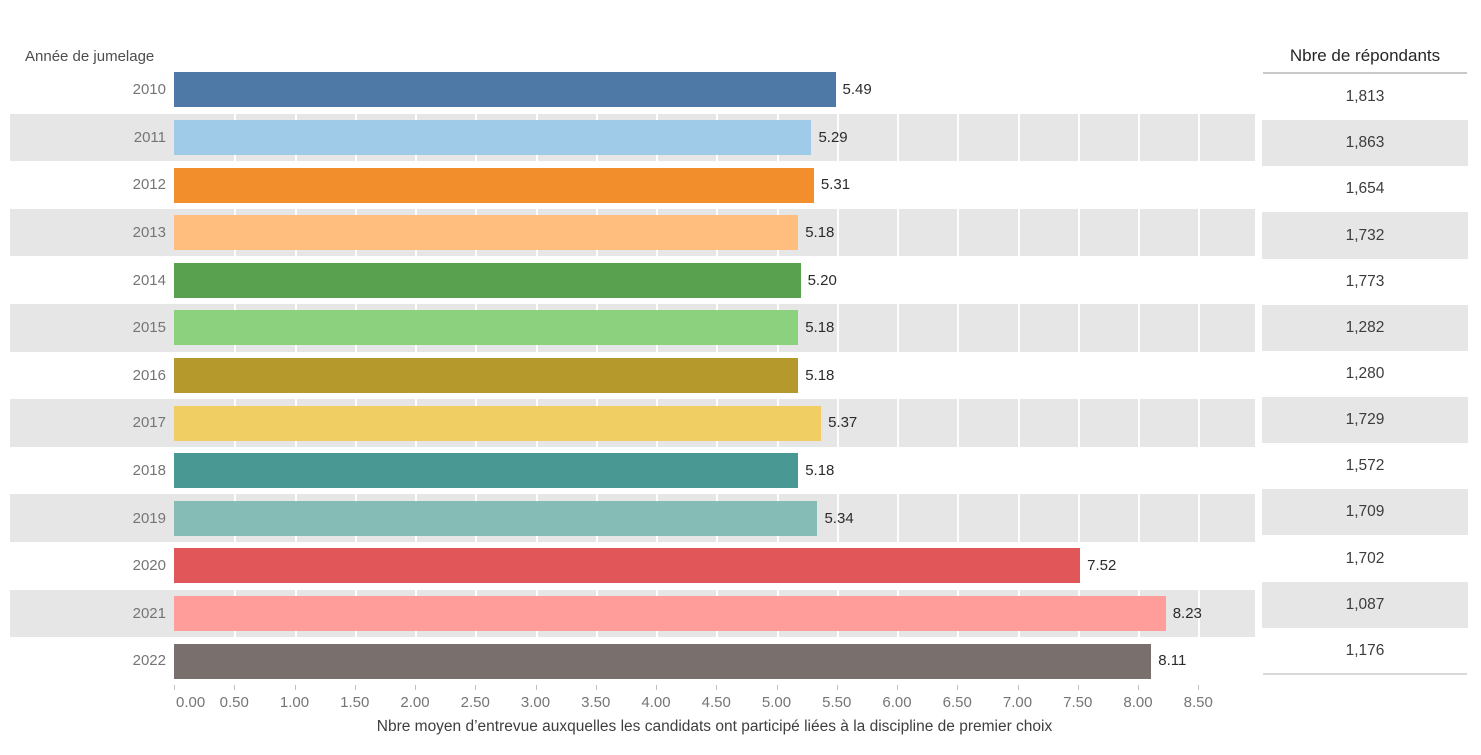  Describe the element at coordinates (149, 613) in the screenshot. I see `year-label: 2021` at that location.